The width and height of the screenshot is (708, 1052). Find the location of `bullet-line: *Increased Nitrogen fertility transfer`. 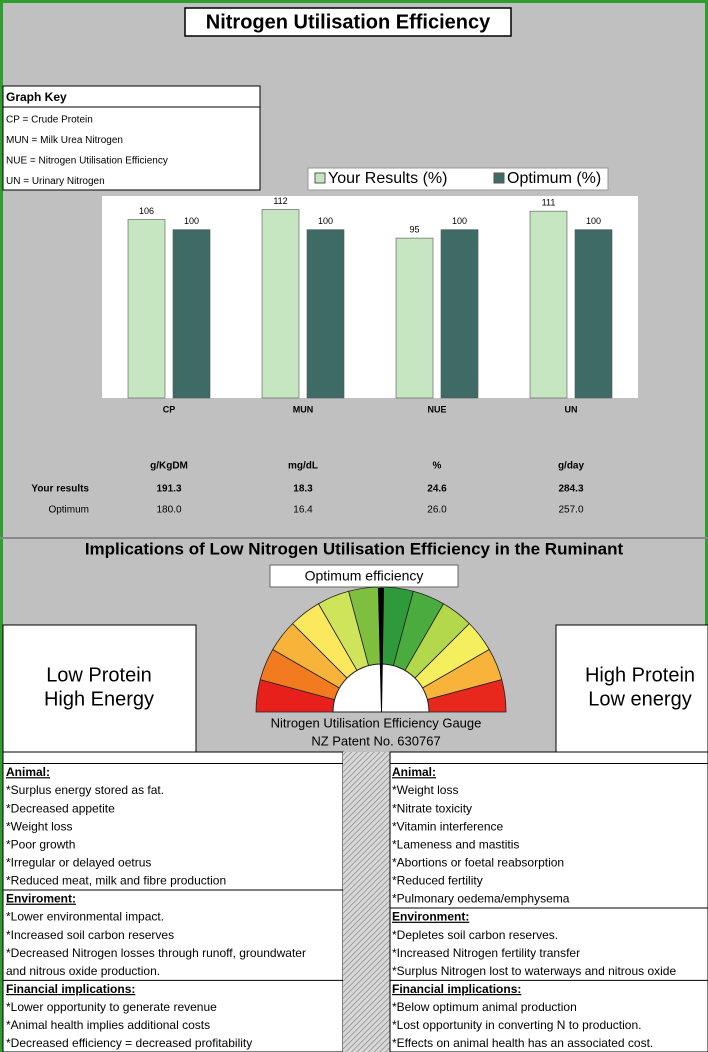

bullet-line: *Increased Nitrogen fertility transfer is located at coordinates (486, 953).